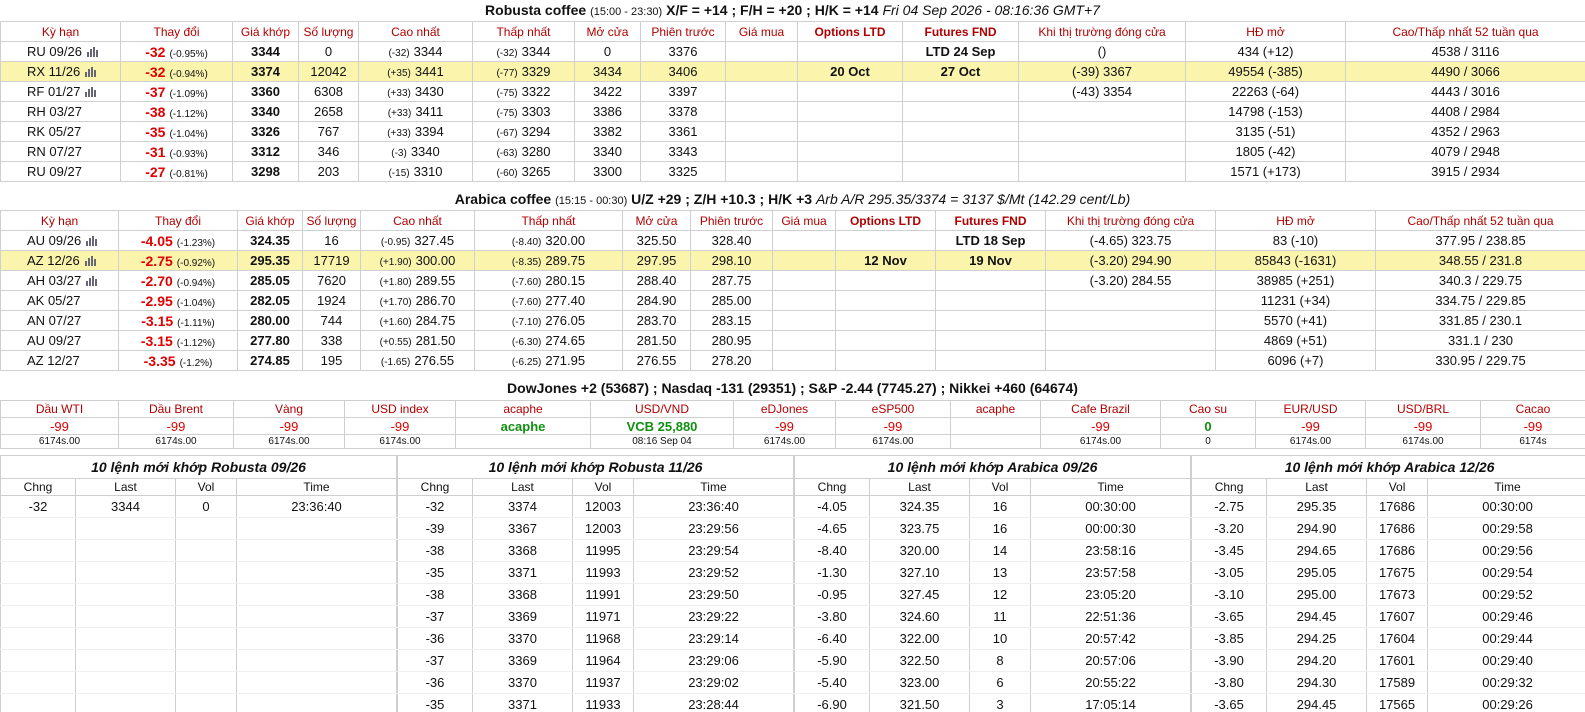 The height and width of the screenshot is (712, 1585). Describe the element at coordinates (565, 280) in the screenshot. I see `cell-part: 280.15` at that location.